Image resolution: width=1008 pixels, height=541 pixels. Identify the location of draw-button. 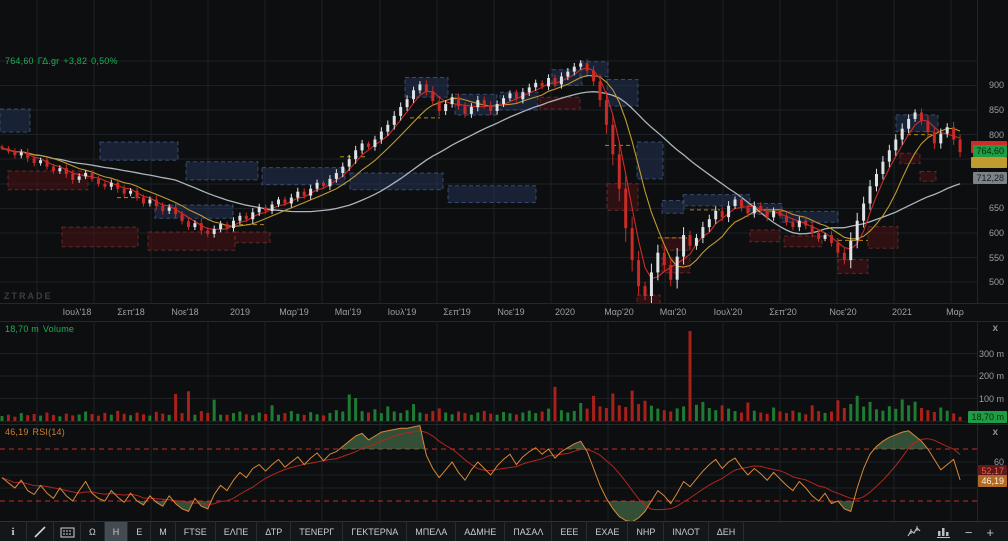
(40, 531).